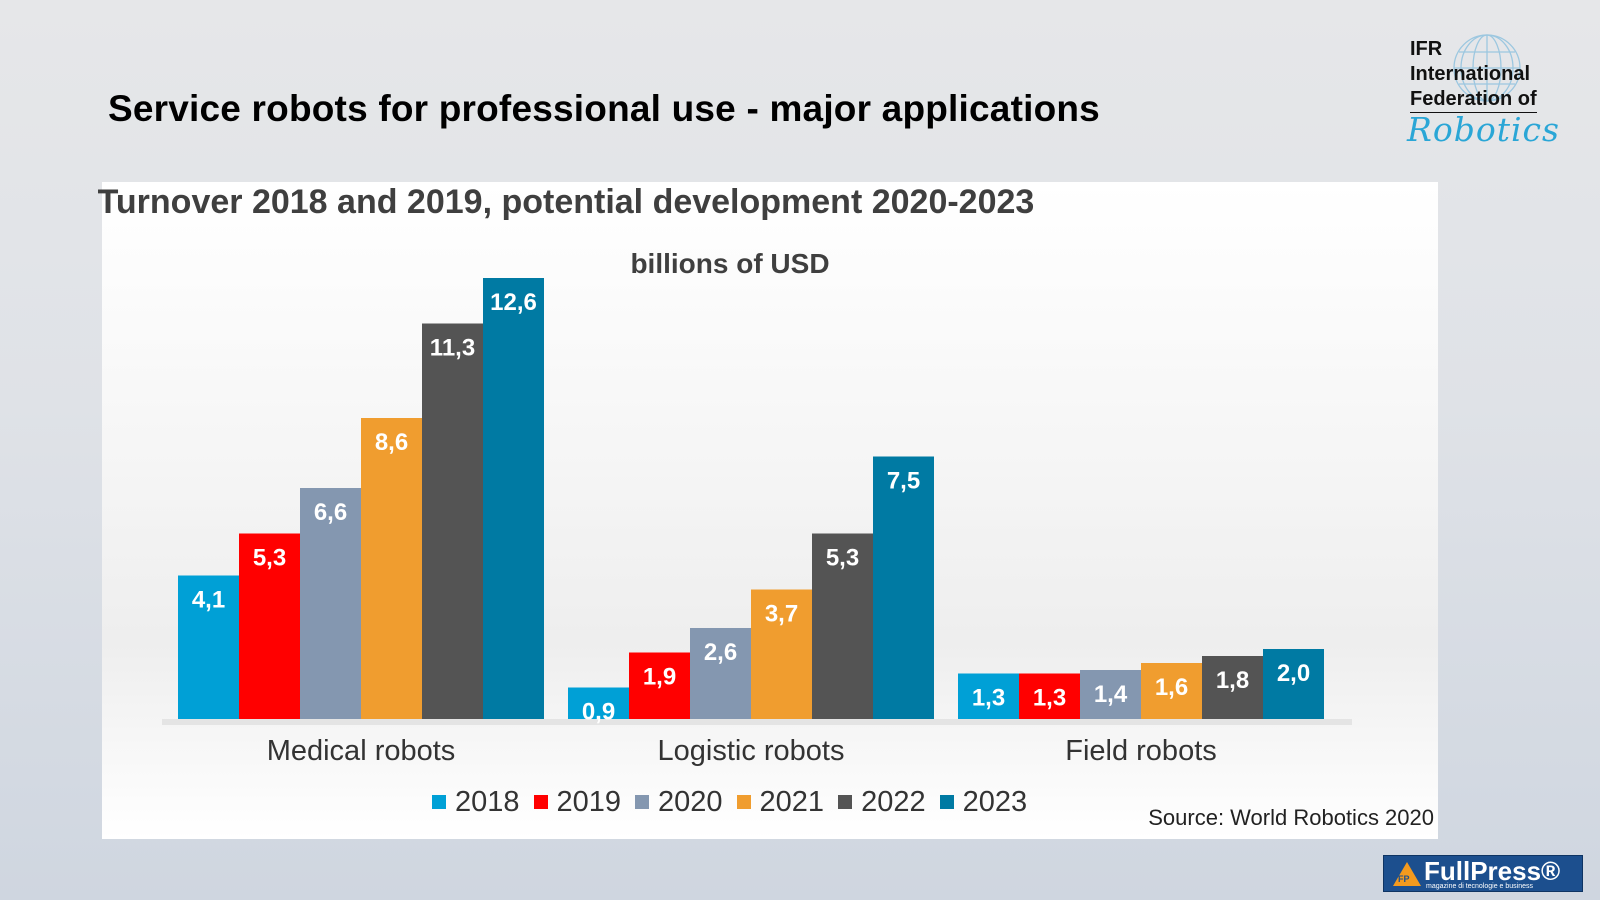 The image size is (1600, 900). What do you see at coordinates (330, 603) in the screenshot?
I see `bar-medical-robots-2020` at bounding box center [330, 603].